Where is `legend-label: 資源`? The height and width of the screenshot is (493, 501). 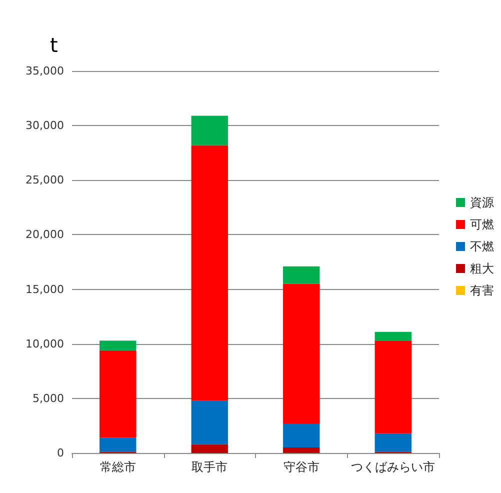 legend-label: 資源 is located at coordinates (482, 203).